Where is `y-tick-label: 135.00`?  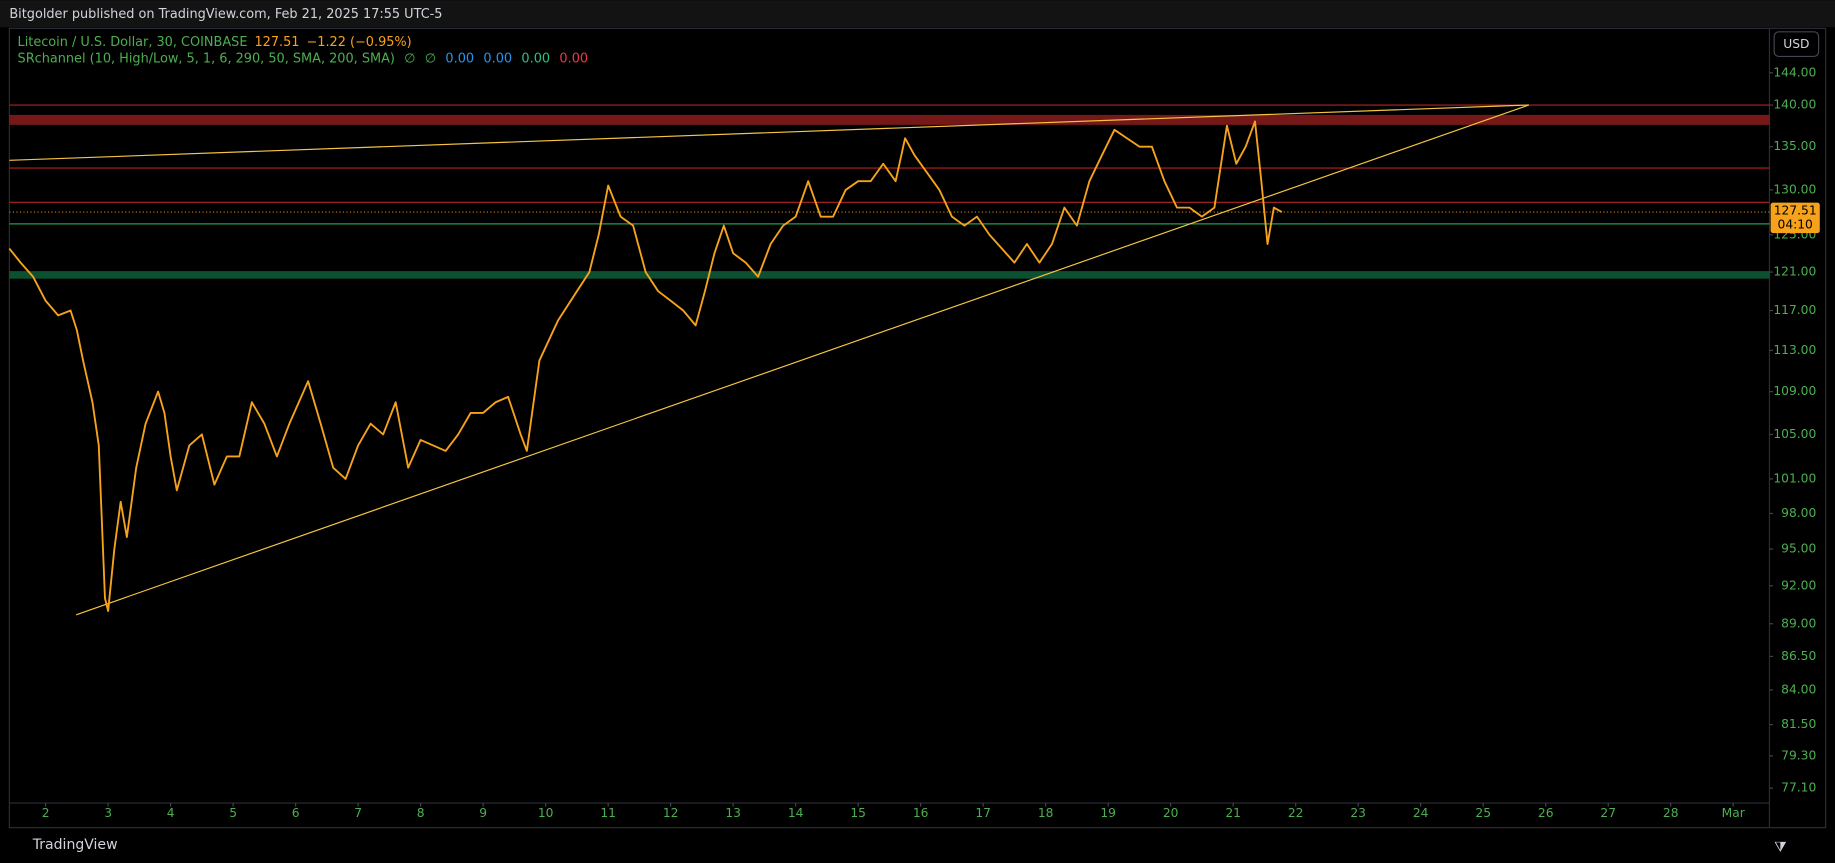
y-tick-label: 135.00 is located at coordinates (1794, 146).